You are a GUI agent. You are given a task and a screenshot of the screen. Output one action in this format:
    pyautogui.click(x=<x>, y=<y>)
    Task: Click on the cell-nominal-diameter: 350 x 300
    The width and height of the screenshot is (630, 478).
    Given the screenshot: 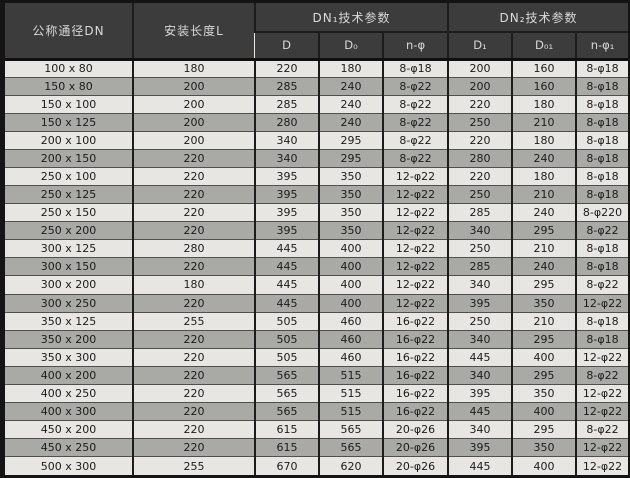 What is the action you would take?
    pyautogui.click(x=69, y=357)
    